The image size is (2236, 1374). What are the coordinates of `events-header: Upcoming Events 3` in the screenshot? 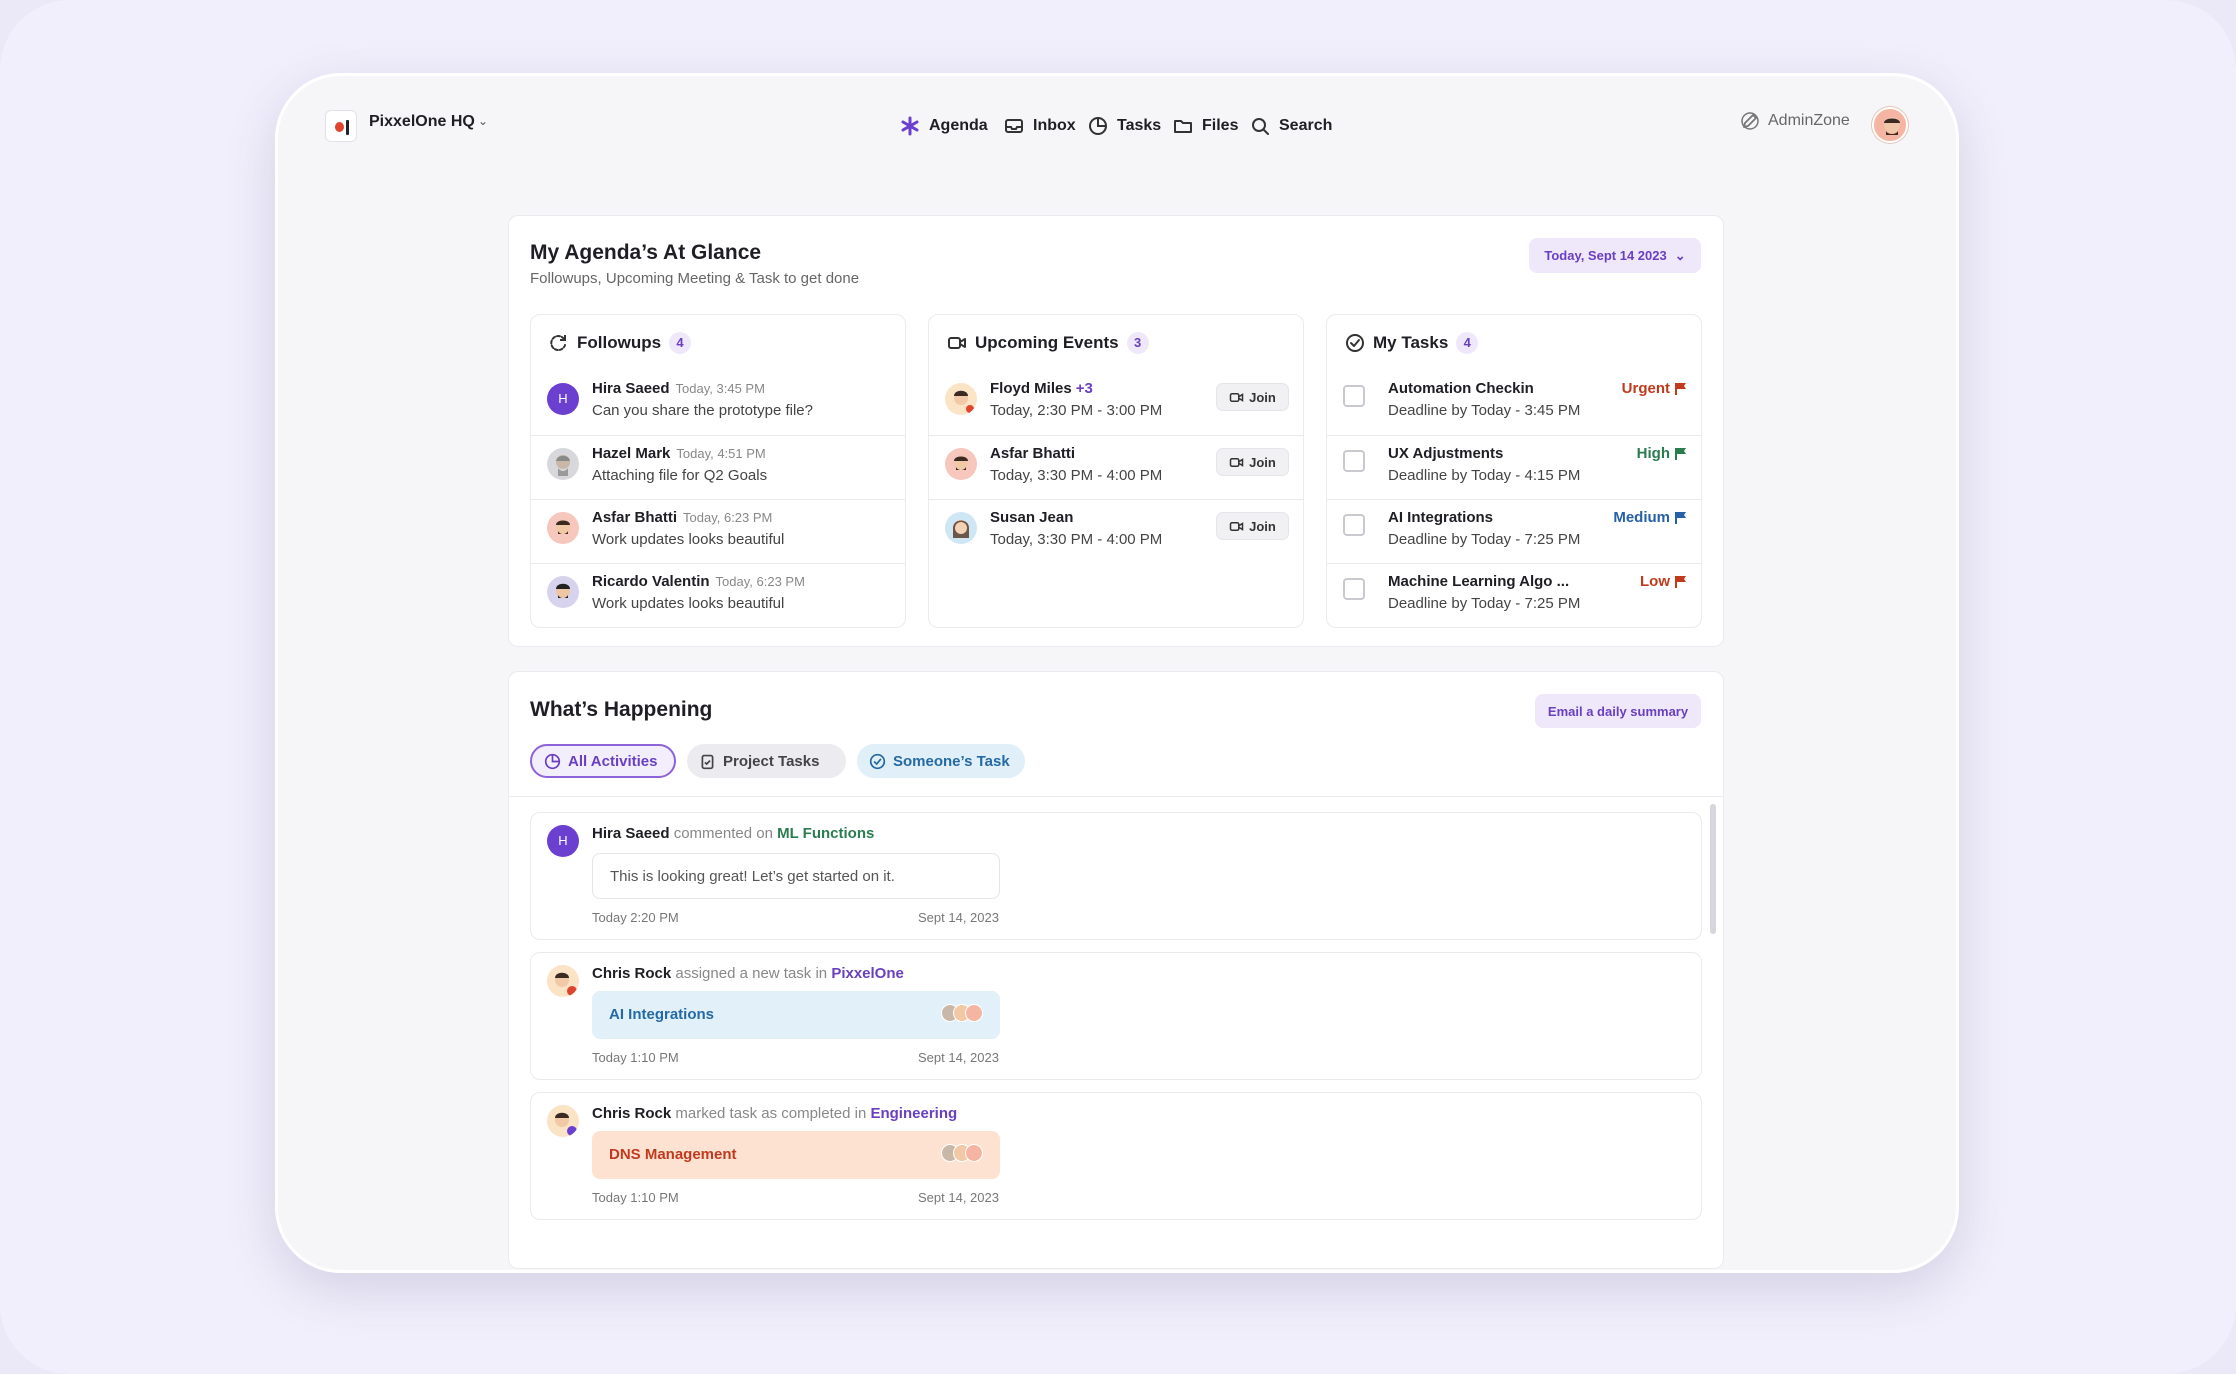 It's located at (1048, 343).